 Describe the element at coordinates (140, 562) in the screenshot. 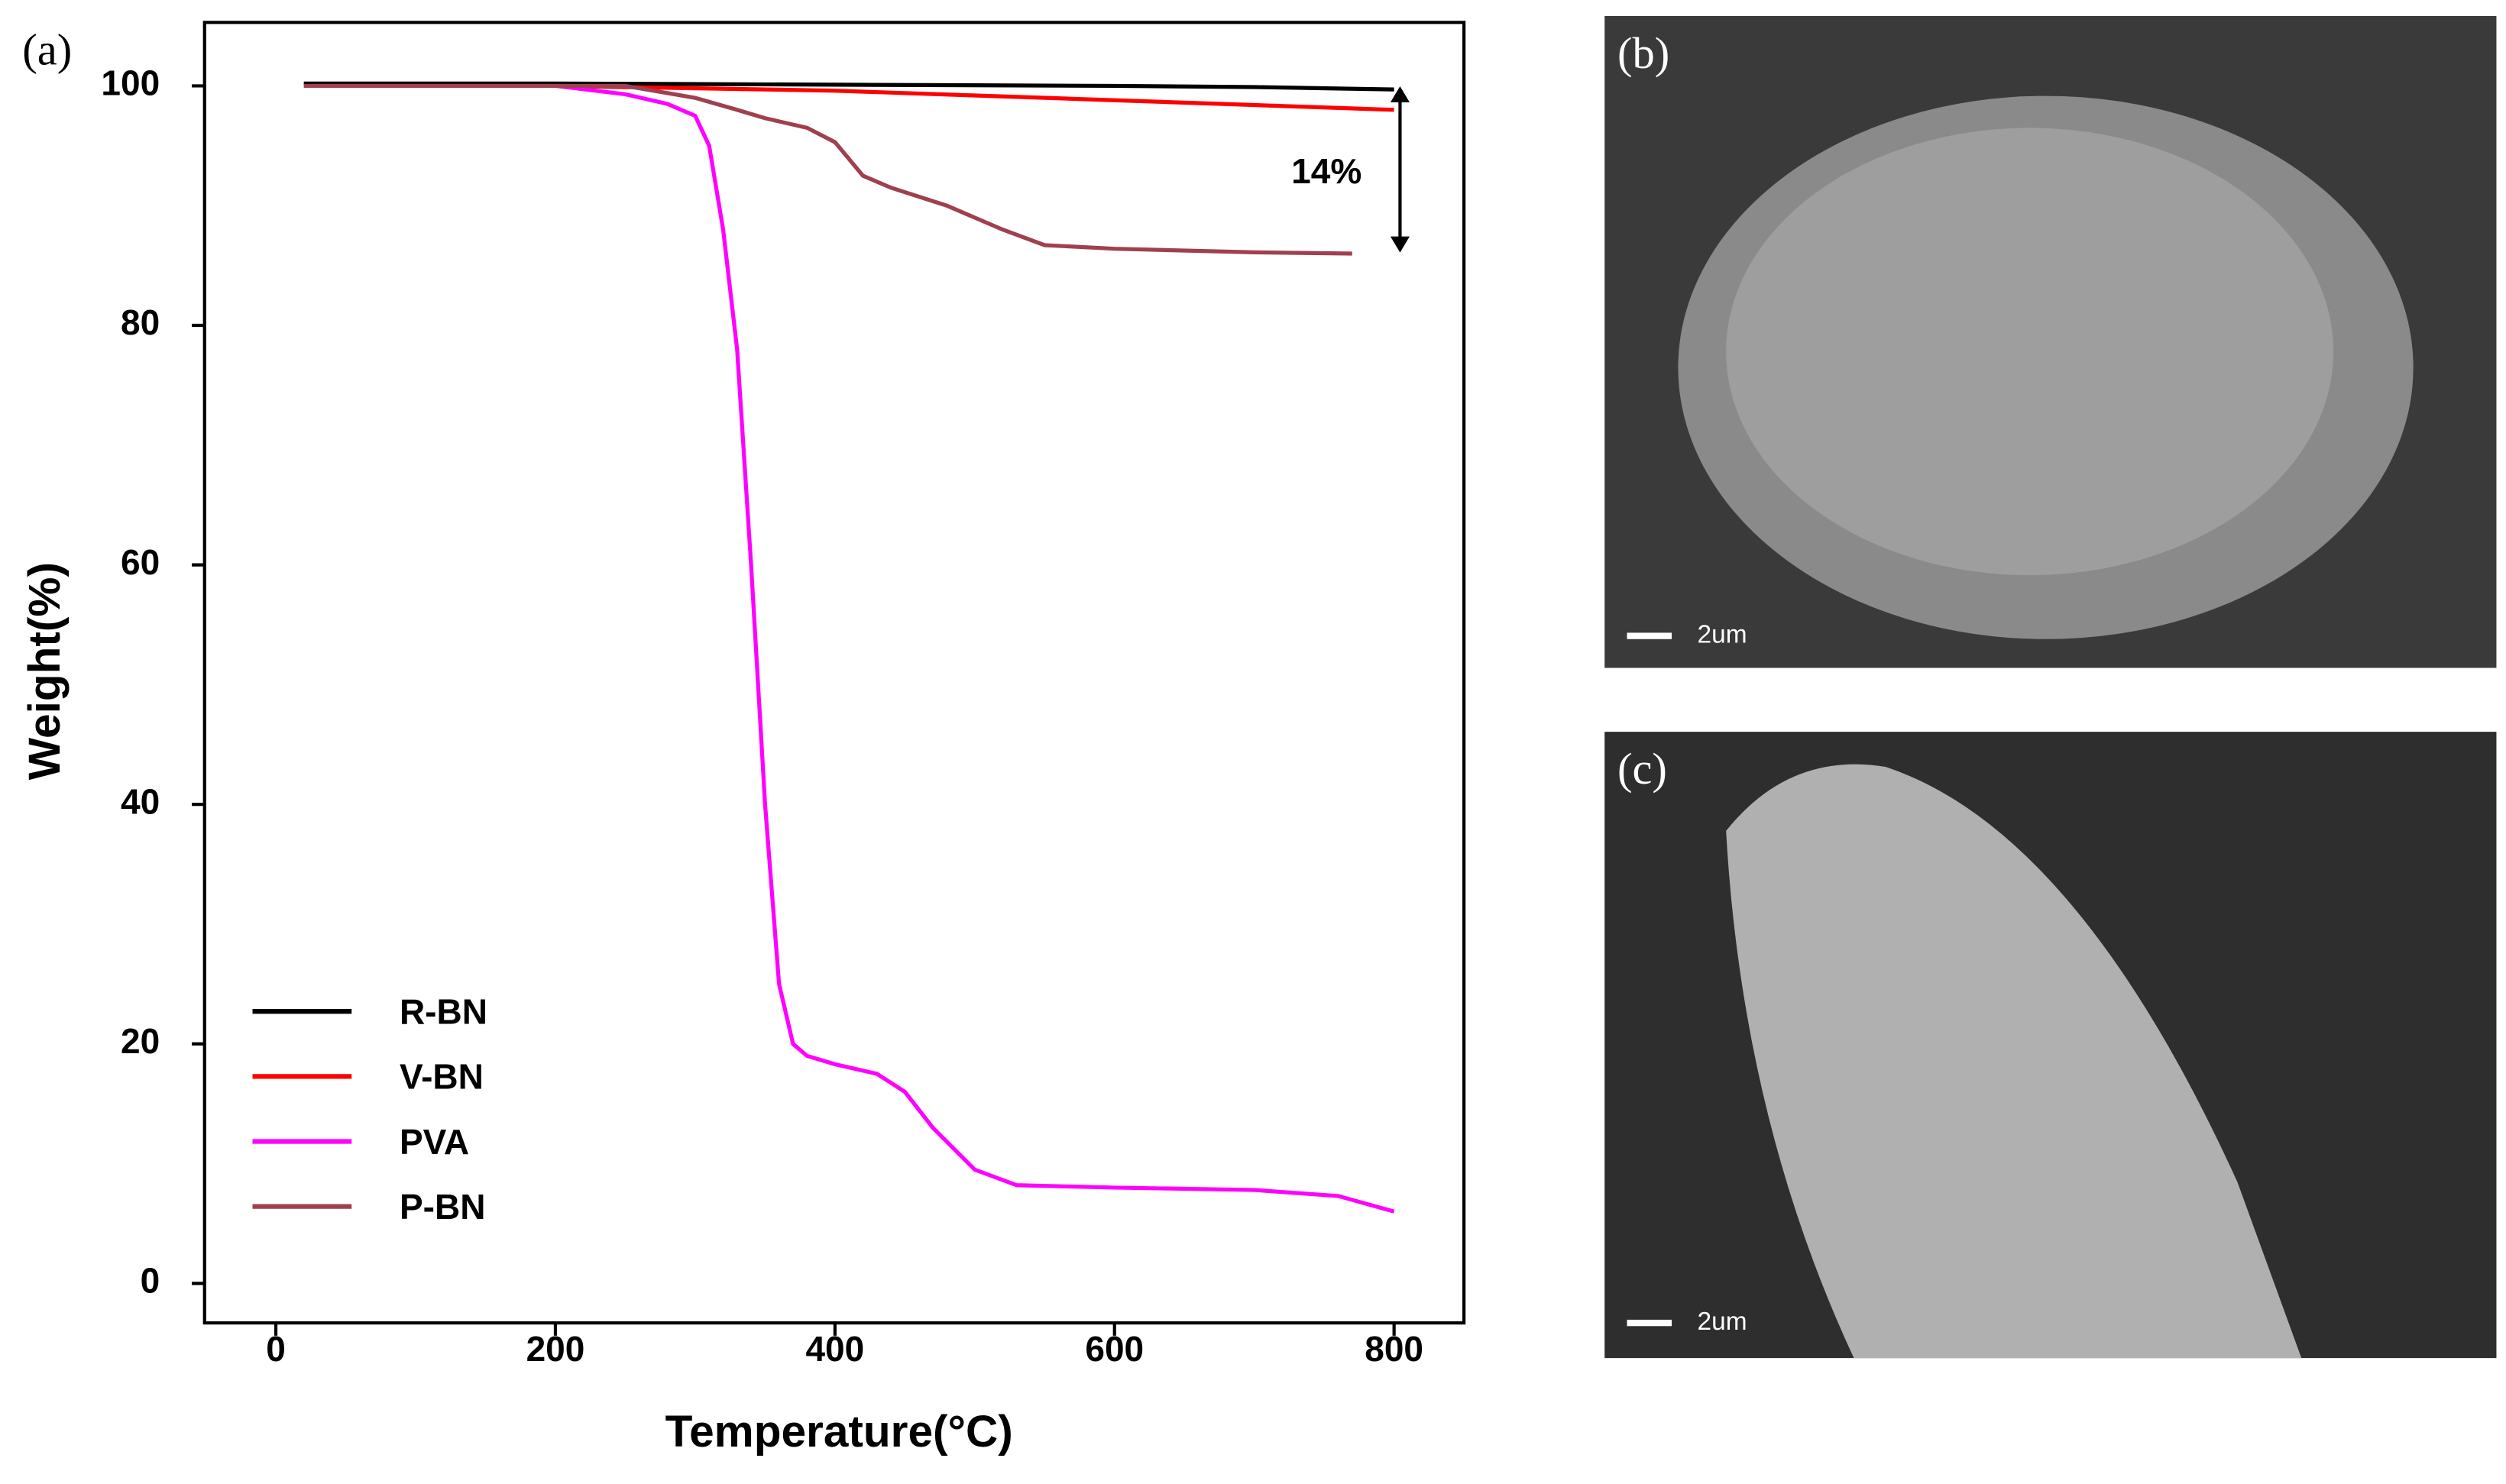

I see `y-tick-label: 60` at that location.